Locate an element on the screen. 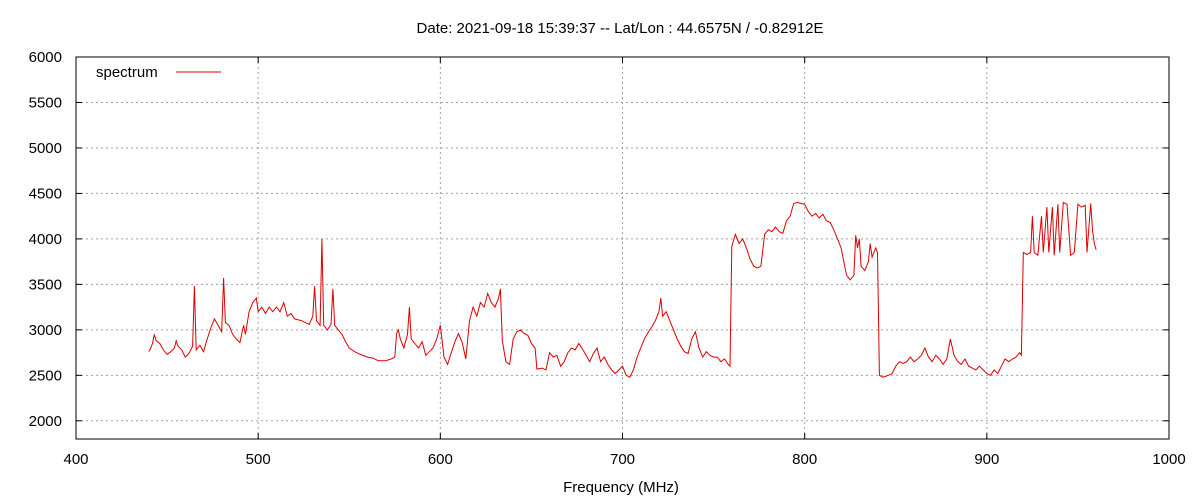  x-axis-title: Frequency (MHz) is located at coordinates (621, 487).